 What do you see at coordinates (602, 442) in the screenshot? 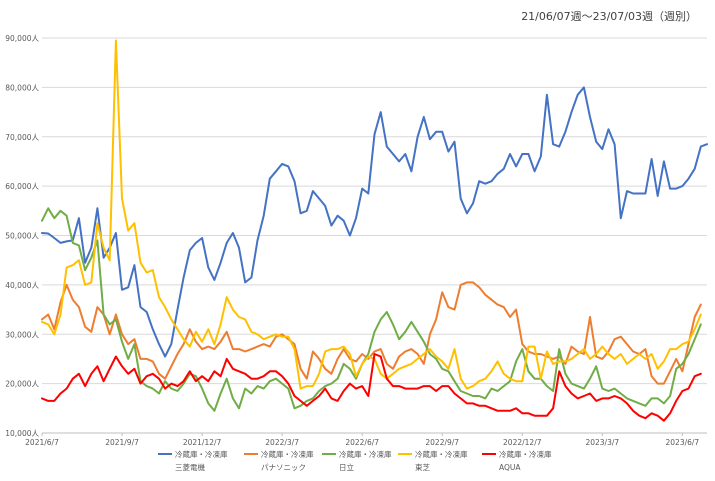
I see `x-tick-label: 2023/3/7` at bounding box center [602, 442].